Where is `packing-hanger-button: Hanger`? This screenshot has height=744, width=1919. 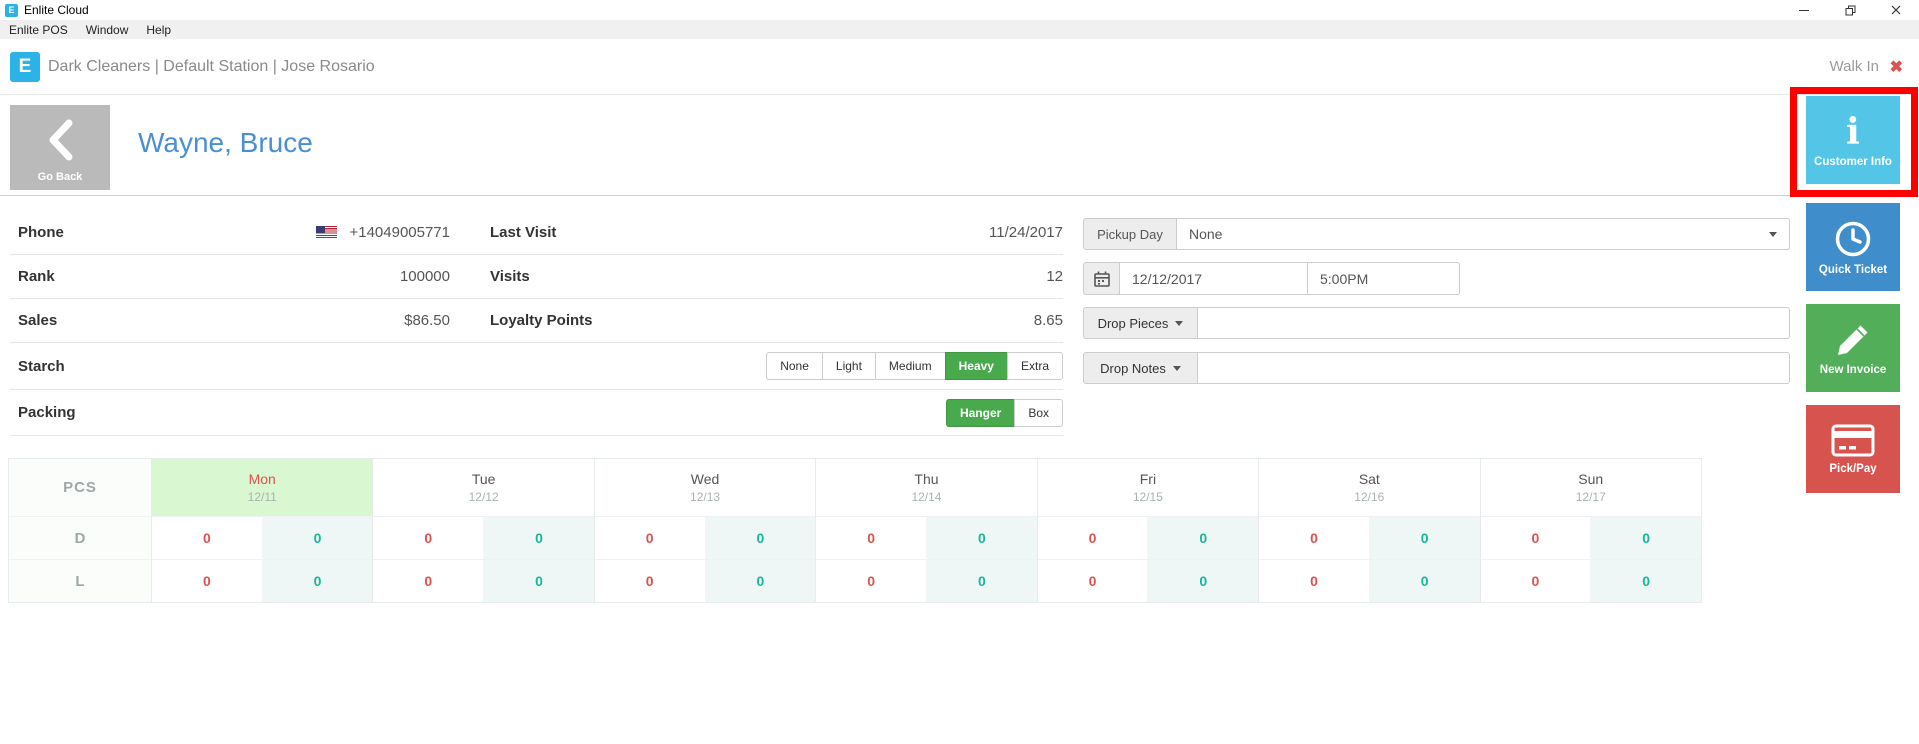 packing-hanger-button: Hanger is located at coordinates (980, 412).